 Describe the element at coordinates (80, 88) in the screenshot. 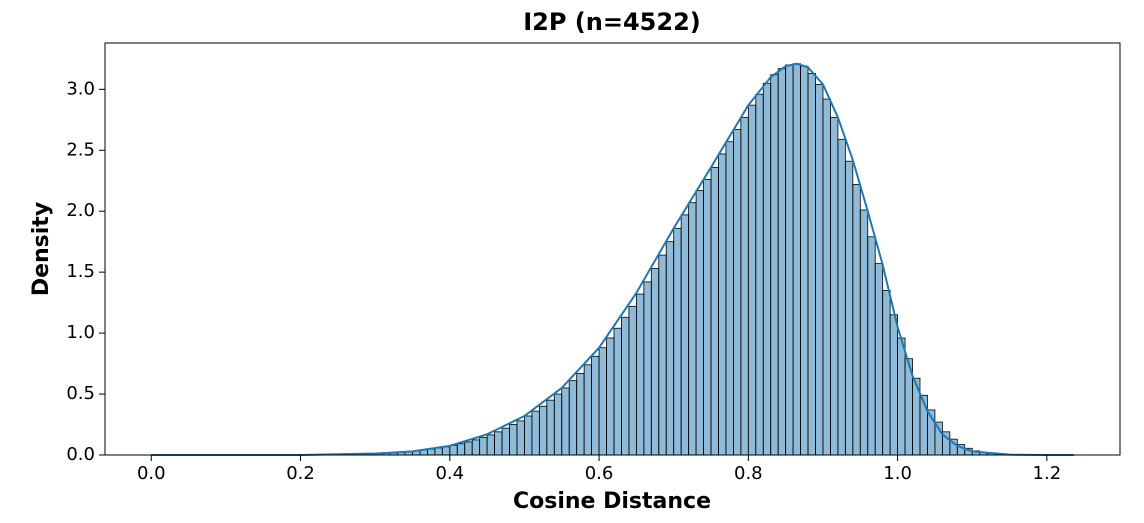

I see `y-tick-label: 3.0` at that location.